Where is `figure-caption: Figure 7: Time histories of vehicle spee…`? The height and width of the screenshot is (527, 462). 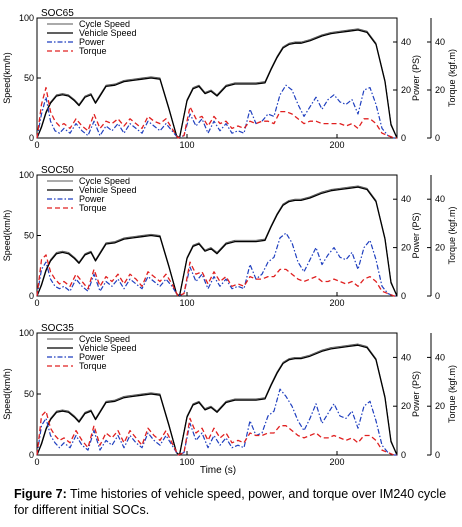
figure-caption: Figure 7: Time histories of vehicle spee… is located at coordinates (230, 503).